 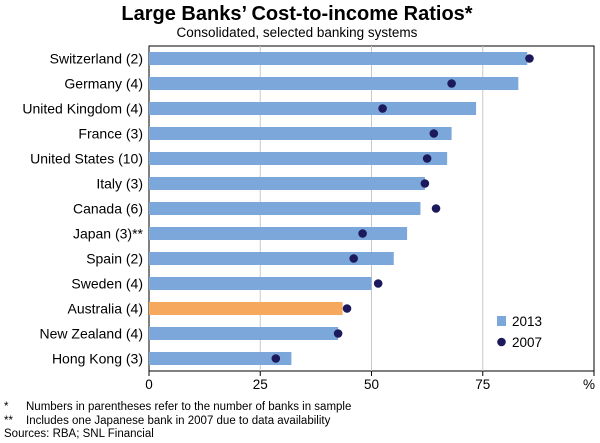 I want to click on category-label-japan-3: Japan (3)**, so click(x=108, y=234).